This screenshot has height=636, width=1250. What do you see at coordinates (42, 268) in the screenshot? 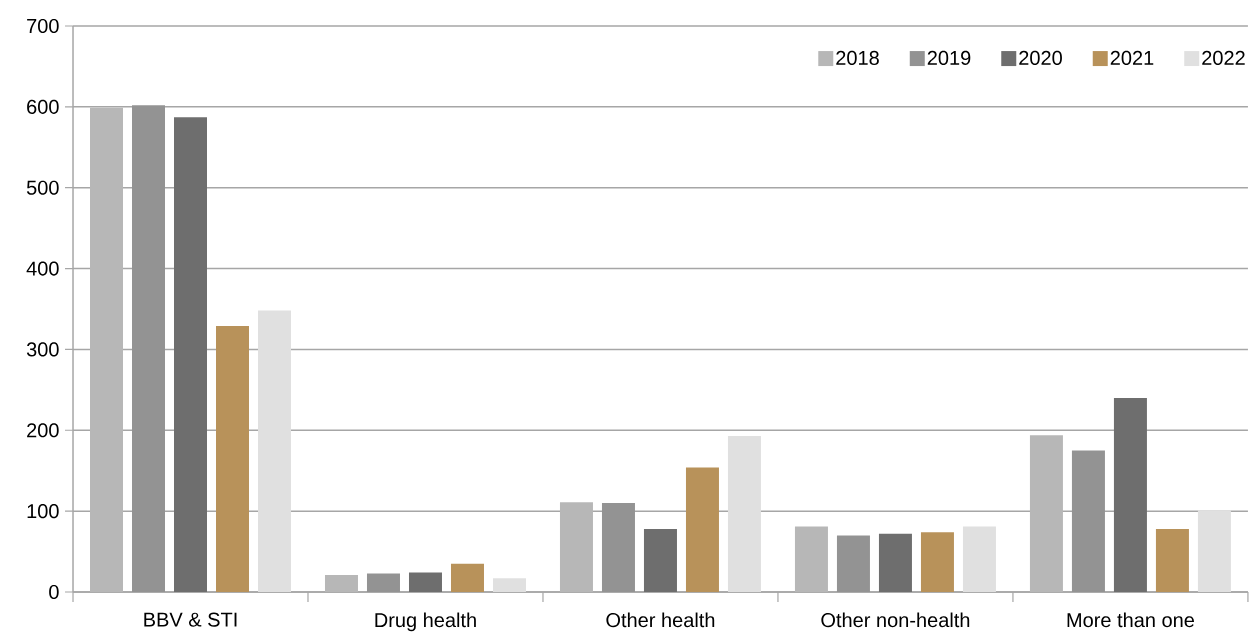
I see `y-tick-label: 400` at bounding box center [42, 268].